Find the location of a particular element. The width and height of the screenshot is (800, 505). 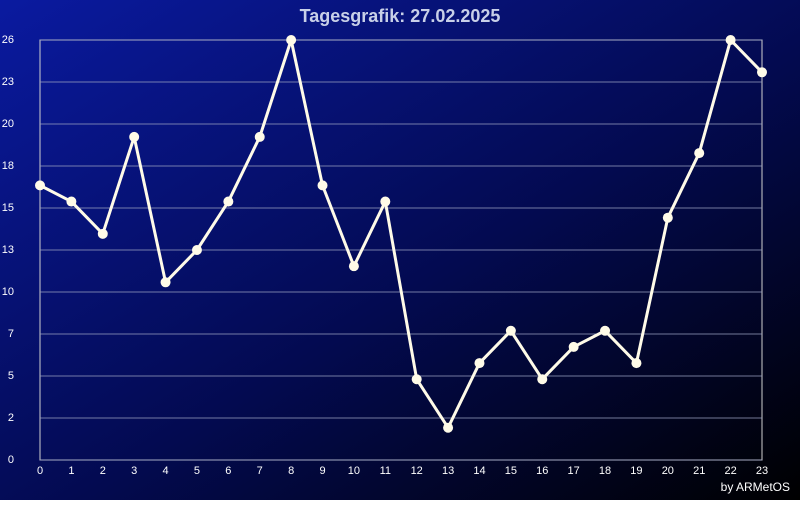

x-tick-label: 22 is located at coordinates (730, 471).